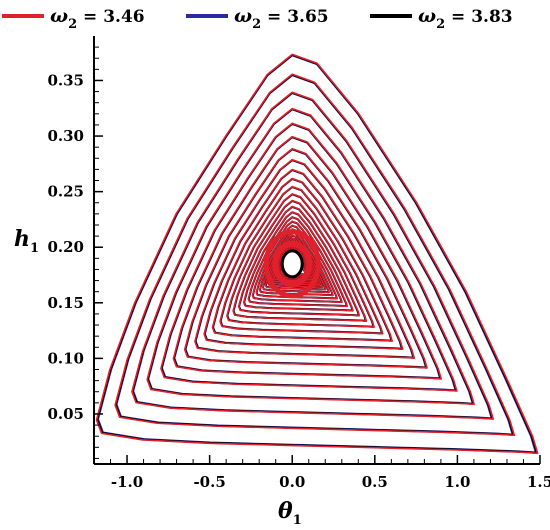  Describe the element at coordinates (65, 247) in the screenshot. I see `y-tick-label: 0.20` at that location.